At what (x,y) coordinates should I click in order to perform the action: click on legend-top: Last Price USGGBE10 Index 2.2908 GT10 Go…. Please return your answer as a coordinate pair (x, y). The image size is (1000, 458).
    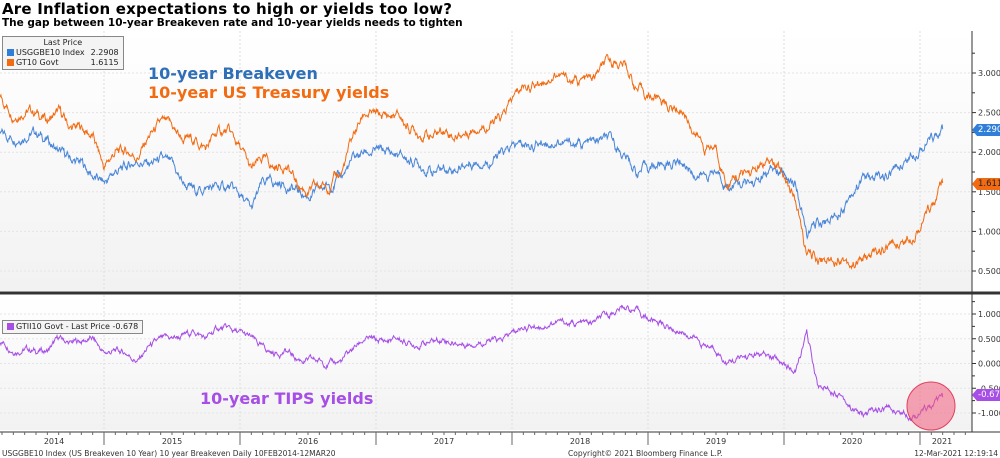
    Looking at the image, I should click on (63, 53).